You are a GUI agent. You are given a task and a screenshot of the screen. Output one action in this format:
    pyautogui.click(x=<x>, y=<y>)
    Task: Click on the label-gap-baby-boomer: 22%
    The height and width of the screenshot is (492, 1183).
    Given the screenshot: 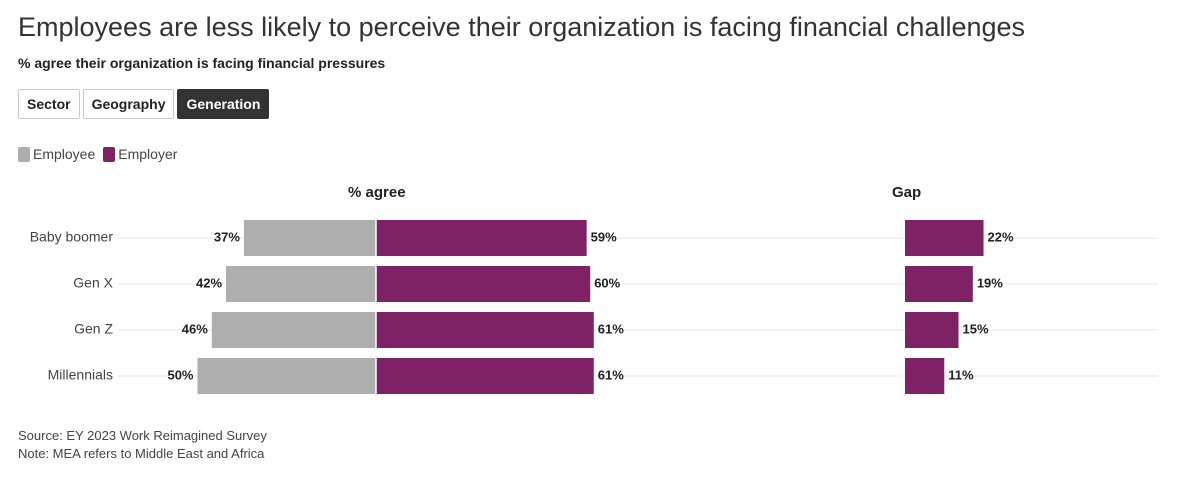 What is the action you would take?
    pyautogui.click(x=1001, y=236)
    